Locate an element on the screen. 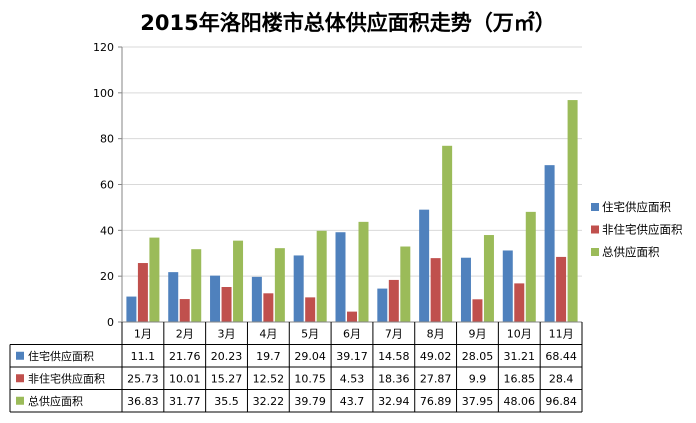  legend-label: 非住宅供应面积 is located at coordinates (642, 230).